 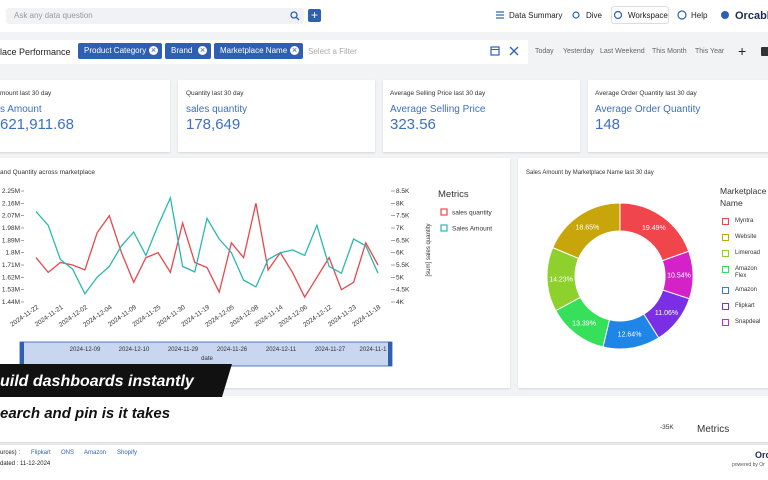 I want to click on add-button: +, so click(x=314, y=15).